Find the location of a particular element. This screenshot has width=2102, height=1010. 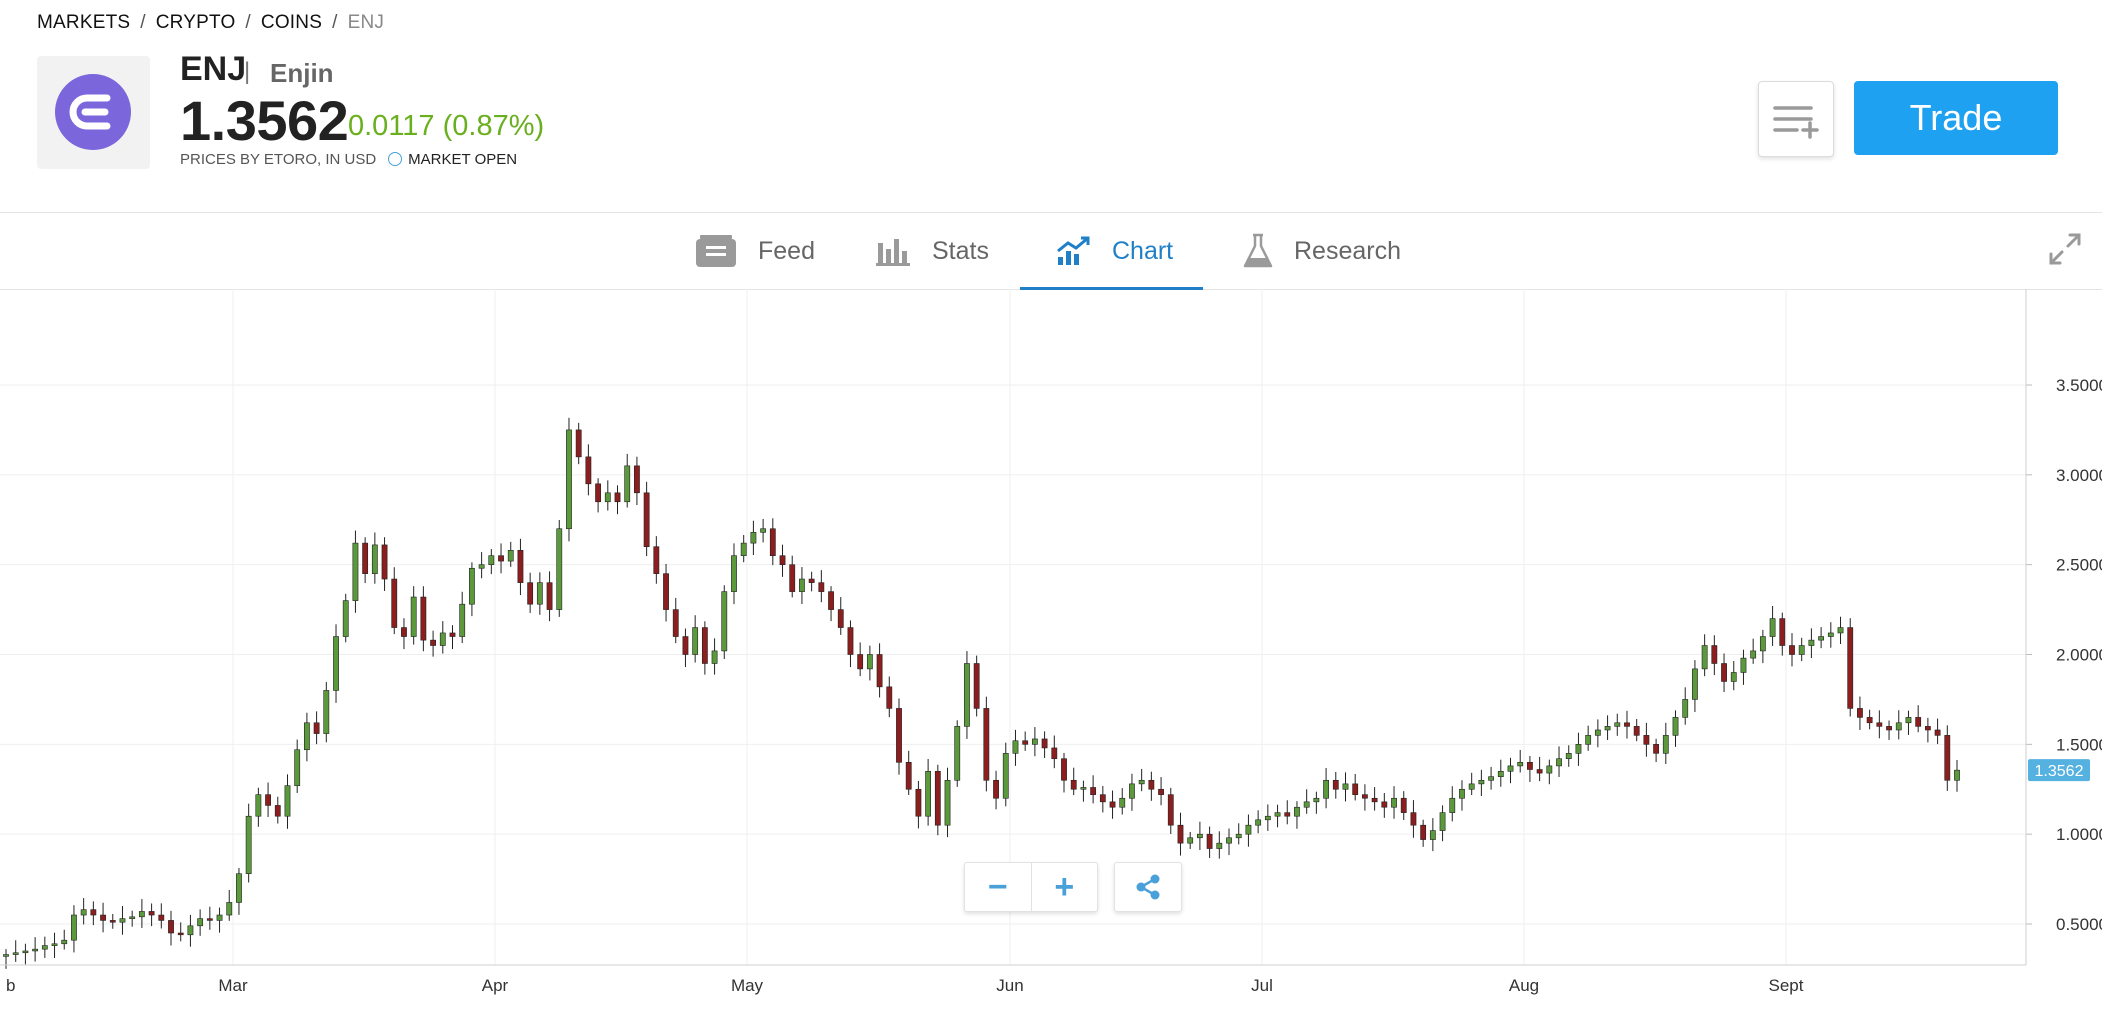

tab-research: Research is located at coordinates (1321, 251).